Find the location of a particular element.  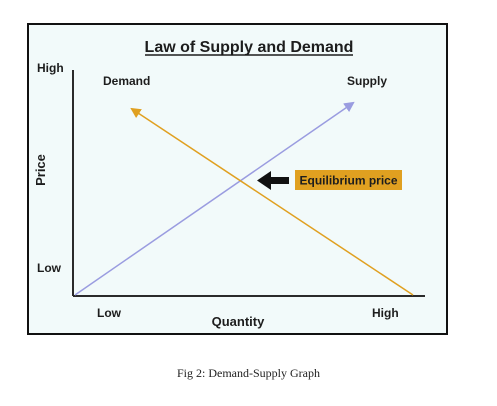

y-axis-title: Price is located at coordinates (40, 170).